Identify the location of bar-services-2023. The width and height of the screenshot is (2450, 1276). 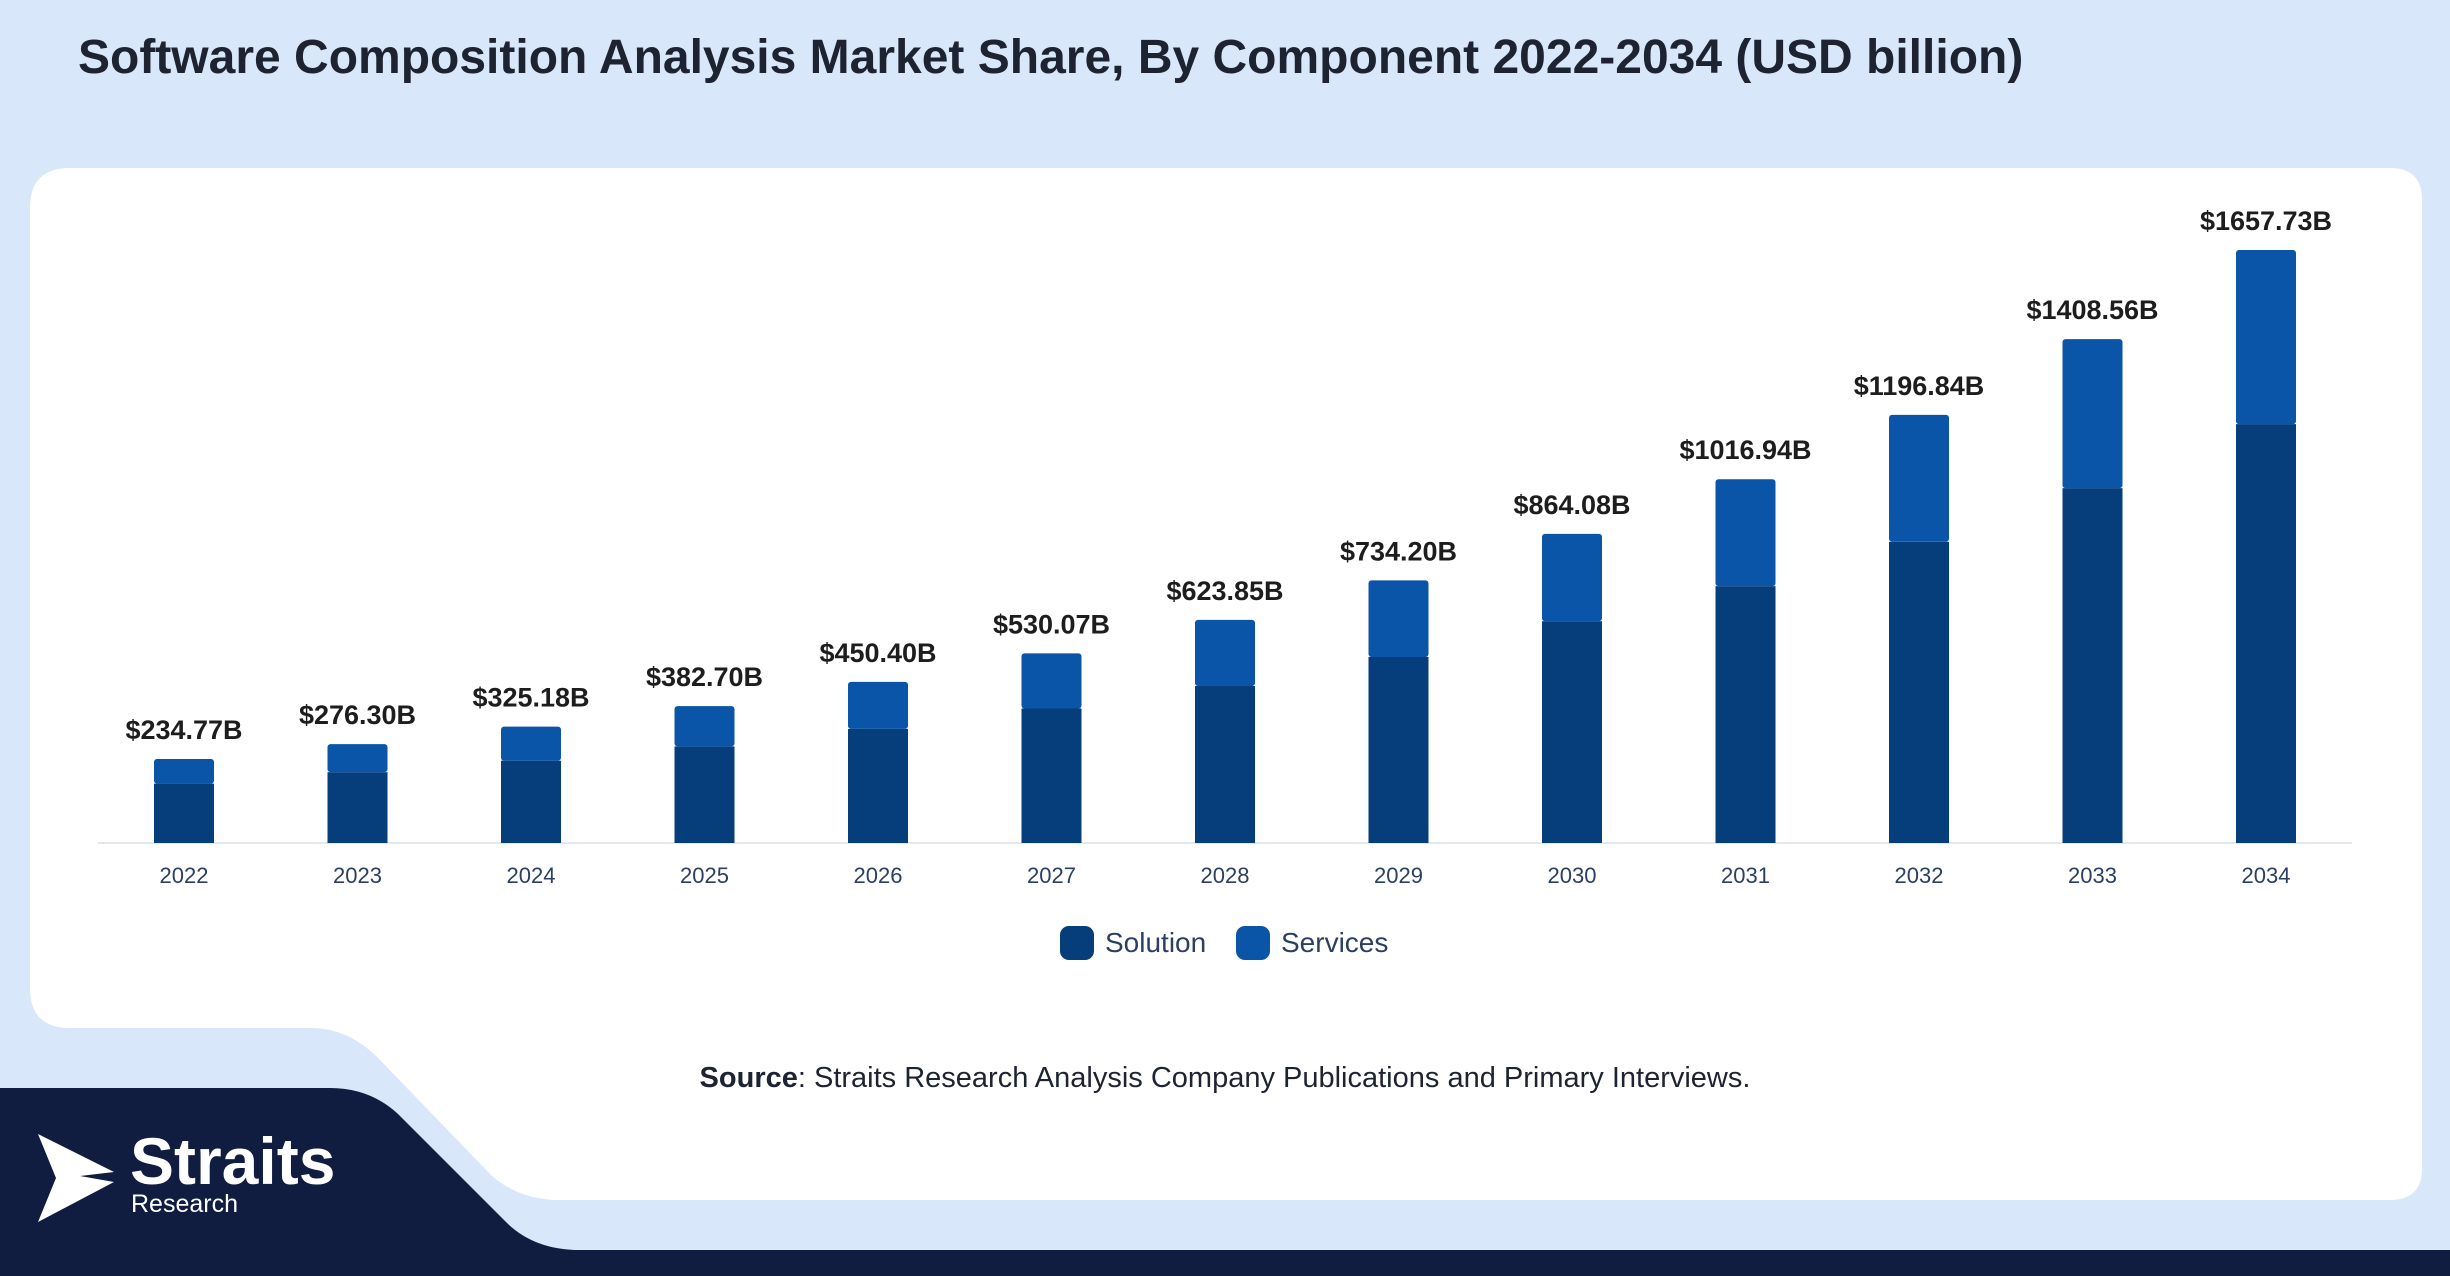
(357, 758).